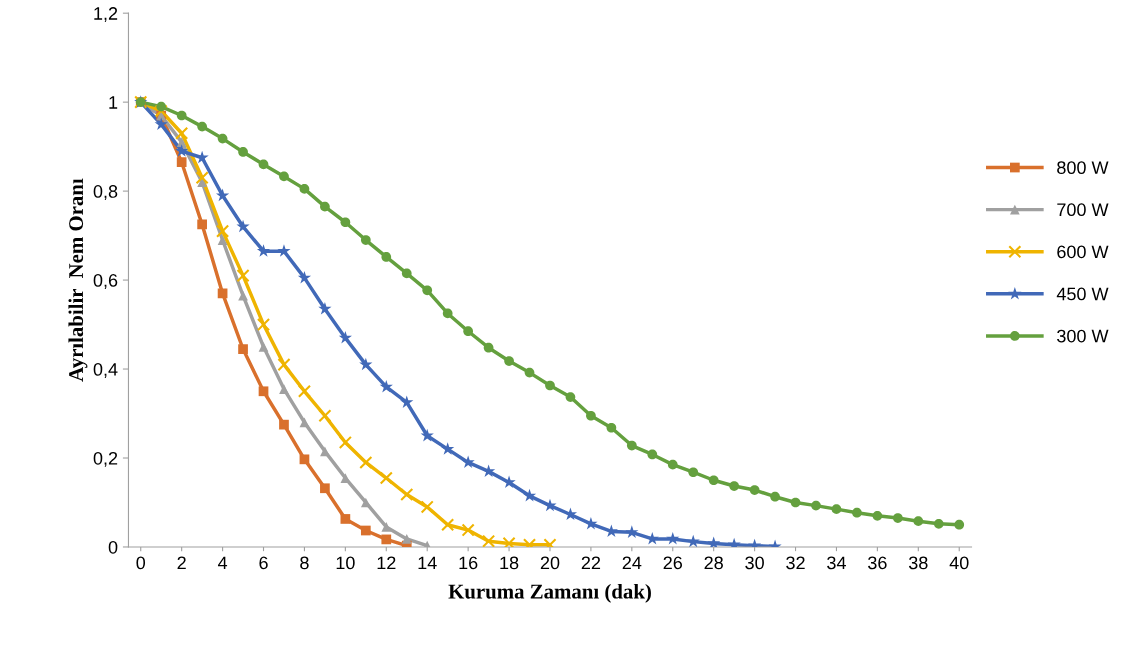 This screenshot has width=1147, height=659. What do you see at coordinates (113, 102) in the screenshot?
I see `y-tick-label: 1` at bounding box center [113, 102].